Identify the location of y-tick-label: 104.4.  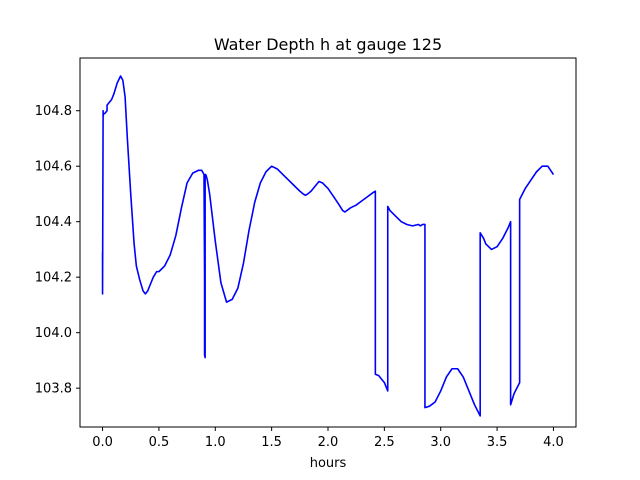
(53, 222).